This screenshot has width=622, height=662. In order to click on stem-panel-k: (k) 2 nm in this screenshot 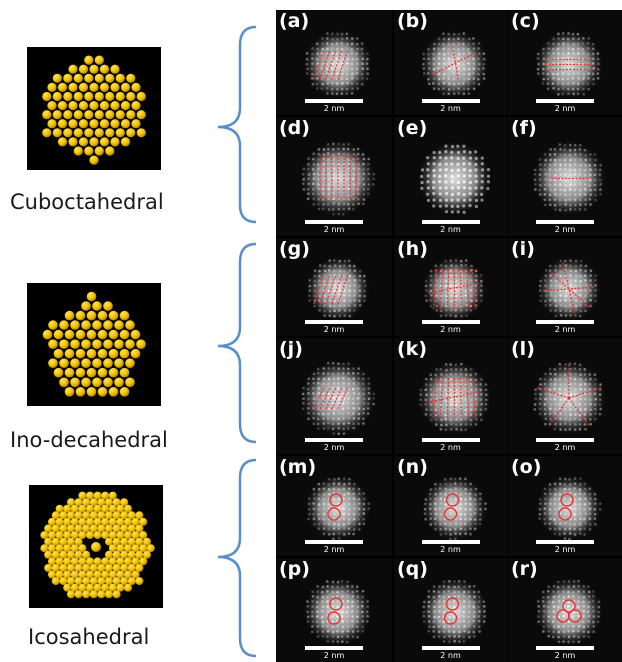, I will do `click(450, 396)`.